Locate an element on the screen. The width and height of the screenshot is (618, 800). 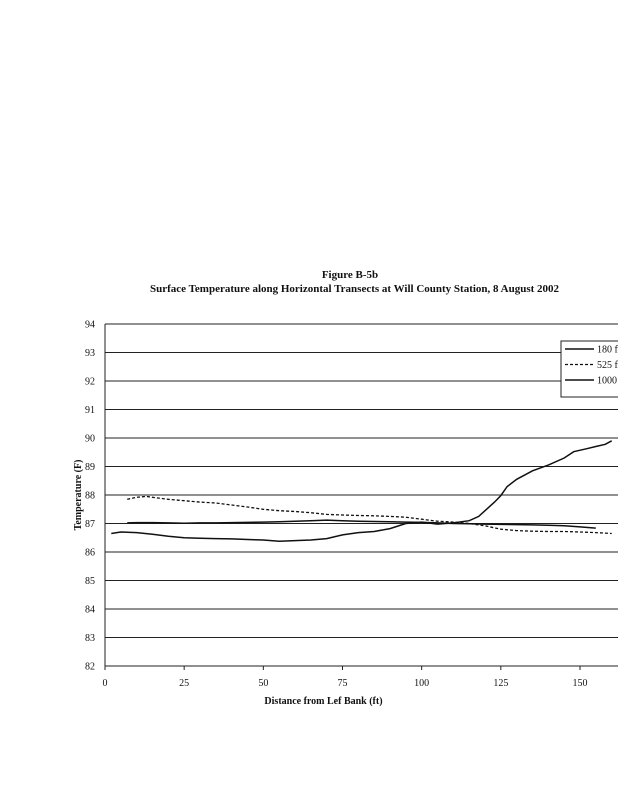
x-tick-label: 150 is located at coordinates (580, 683).